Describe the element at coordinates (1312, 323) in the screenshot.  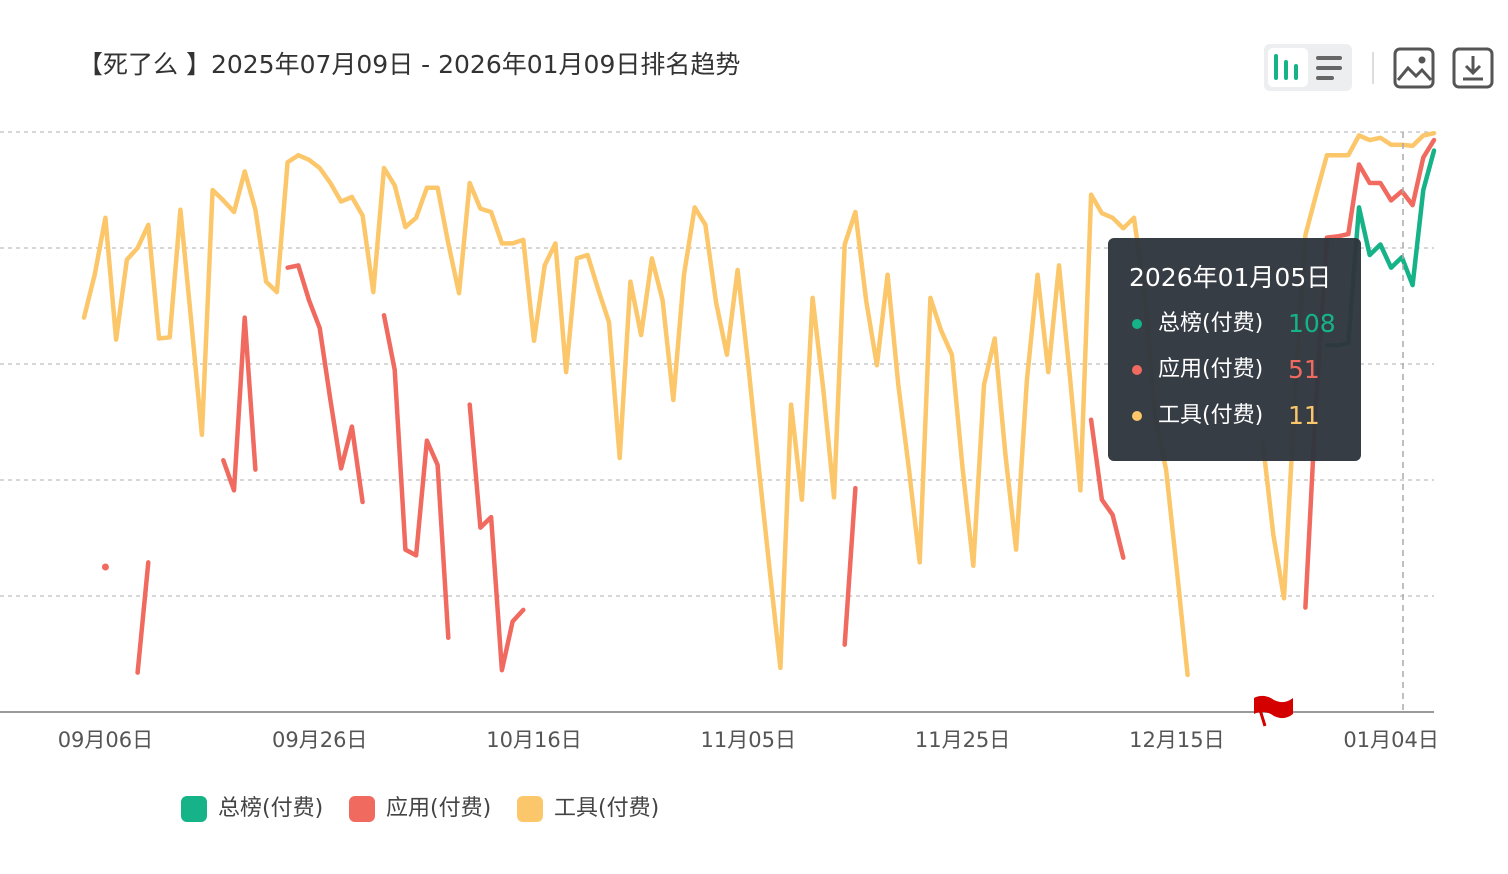
I see `tooltip-value: 108` at that location.